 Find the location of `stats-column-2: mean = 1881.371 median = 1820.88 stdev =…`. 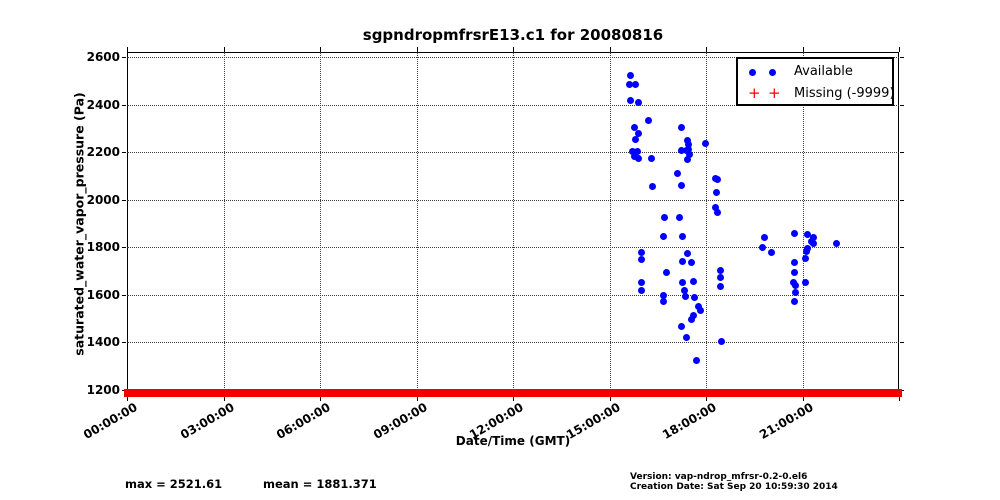

stats-column-2: mean = 1881.371 median = 1820.88 stdev =… is located at coordinates (322, 473).